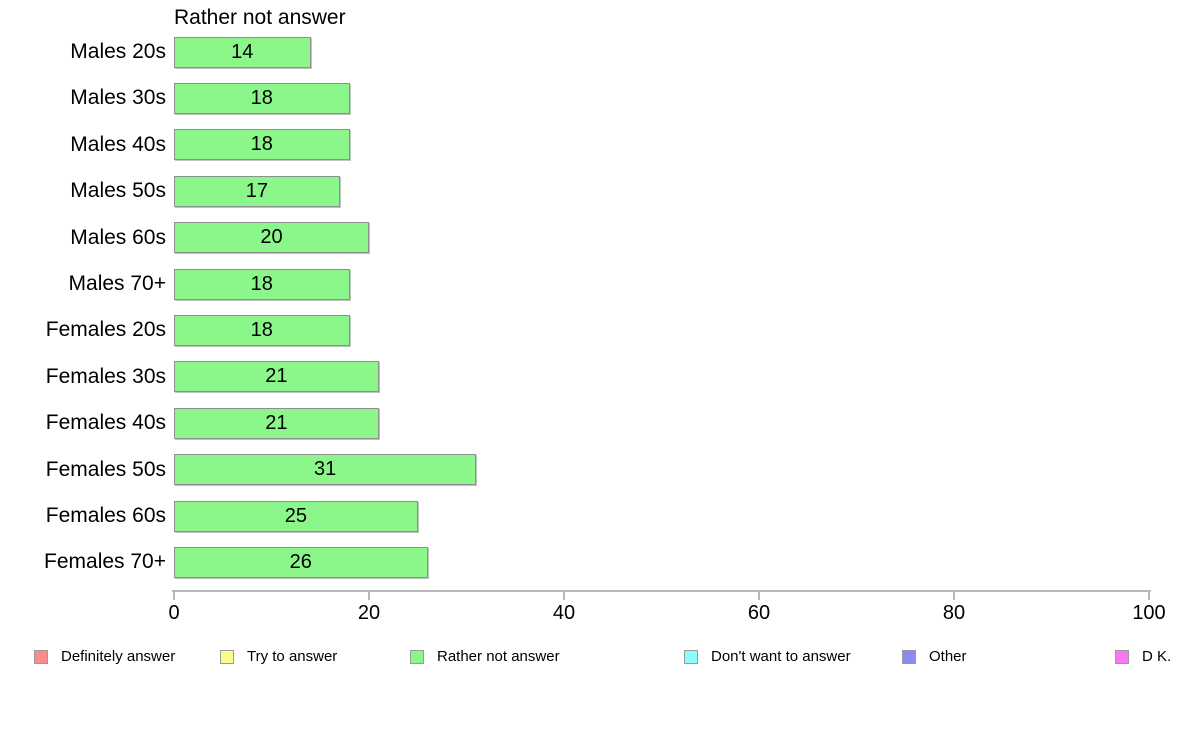 The height and width of the screenshot is (736, 1188). I want to click on legend-item-label: Definitely answer, so click(118, 656).